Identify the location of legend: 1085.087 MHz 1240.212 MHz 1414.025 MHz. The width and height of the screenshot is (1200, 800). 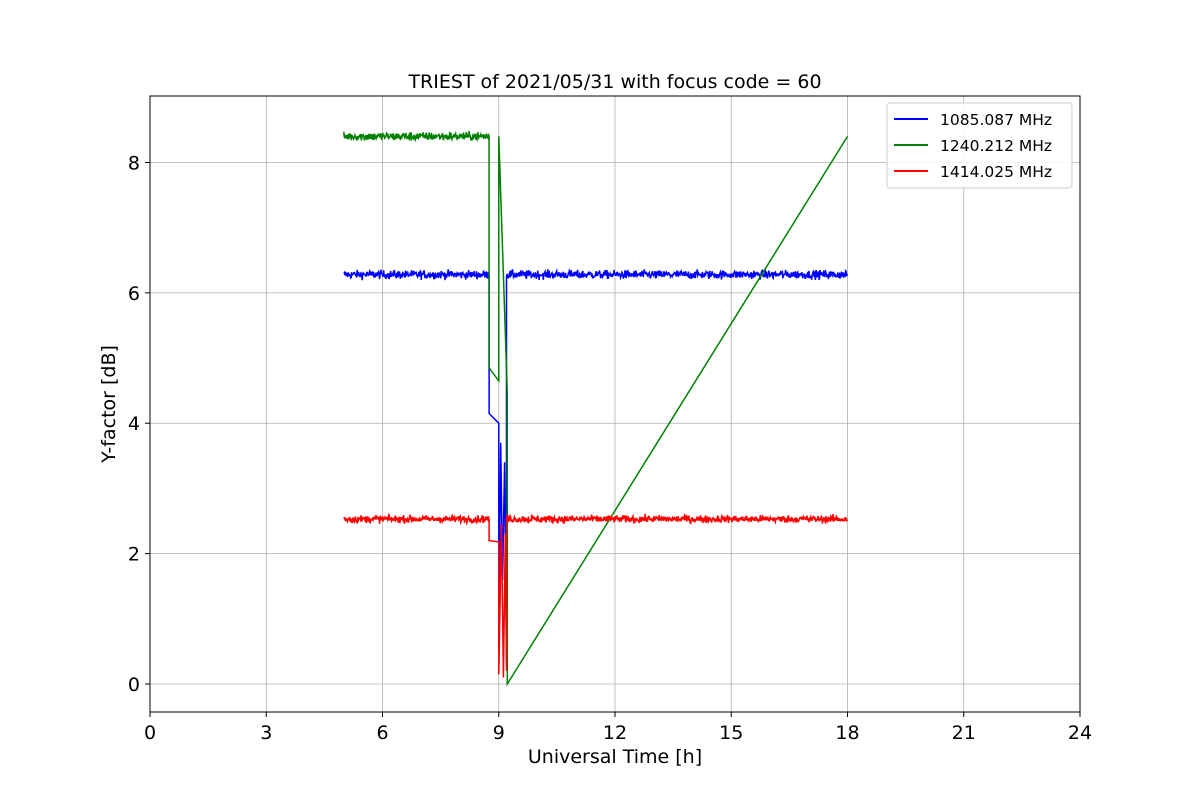
(979, 145).